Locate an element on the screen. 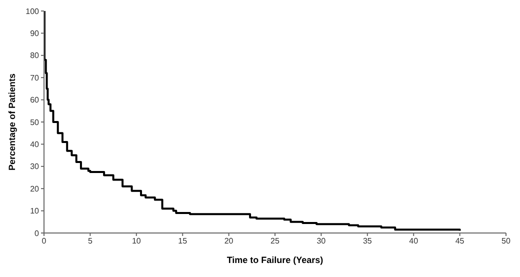  x-tick-label: 30 is located at coordinates (321, 241).